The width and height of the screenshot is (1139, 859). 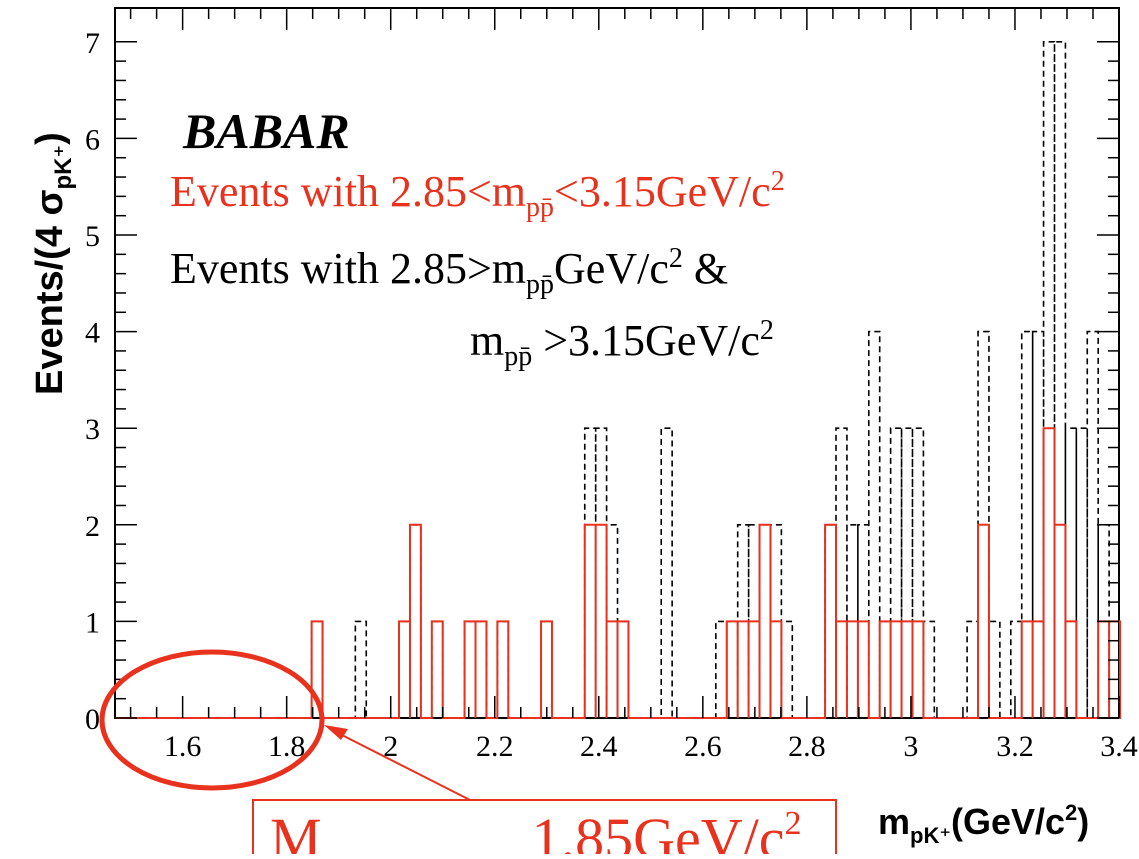 What do you see at coordinates (535, 829) in the screenshot?
I see `annotation-text: M 1.85GeV/c2` at bounding box center [535, 829].